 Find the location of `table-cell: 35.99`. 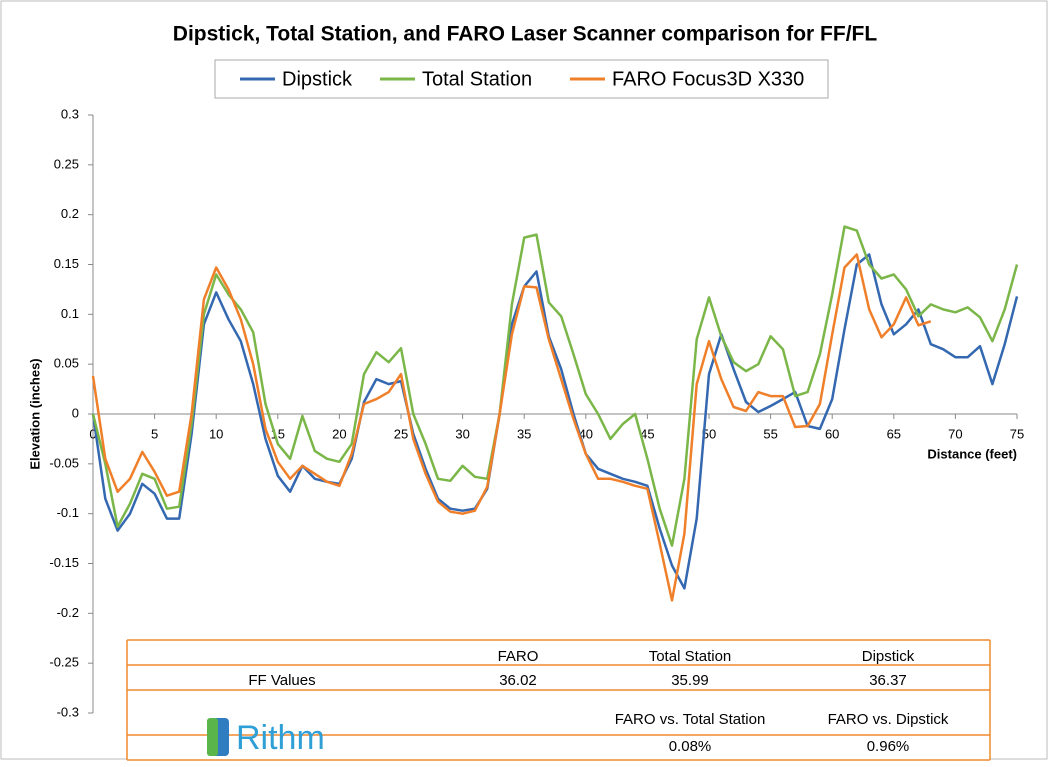

table-cell: 35.99 is located at coordinates (690, 680).